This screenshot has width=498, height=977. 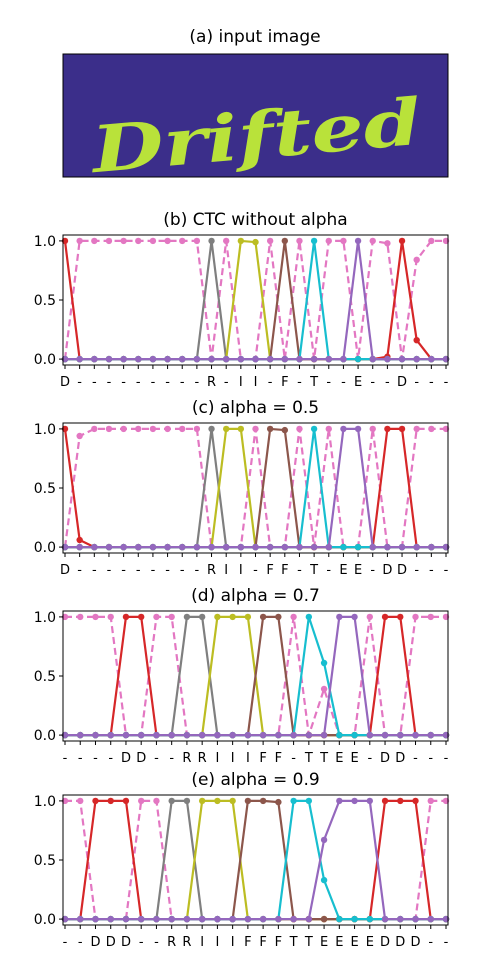 I want to click on series-point-R, so click(x=187, y=801).